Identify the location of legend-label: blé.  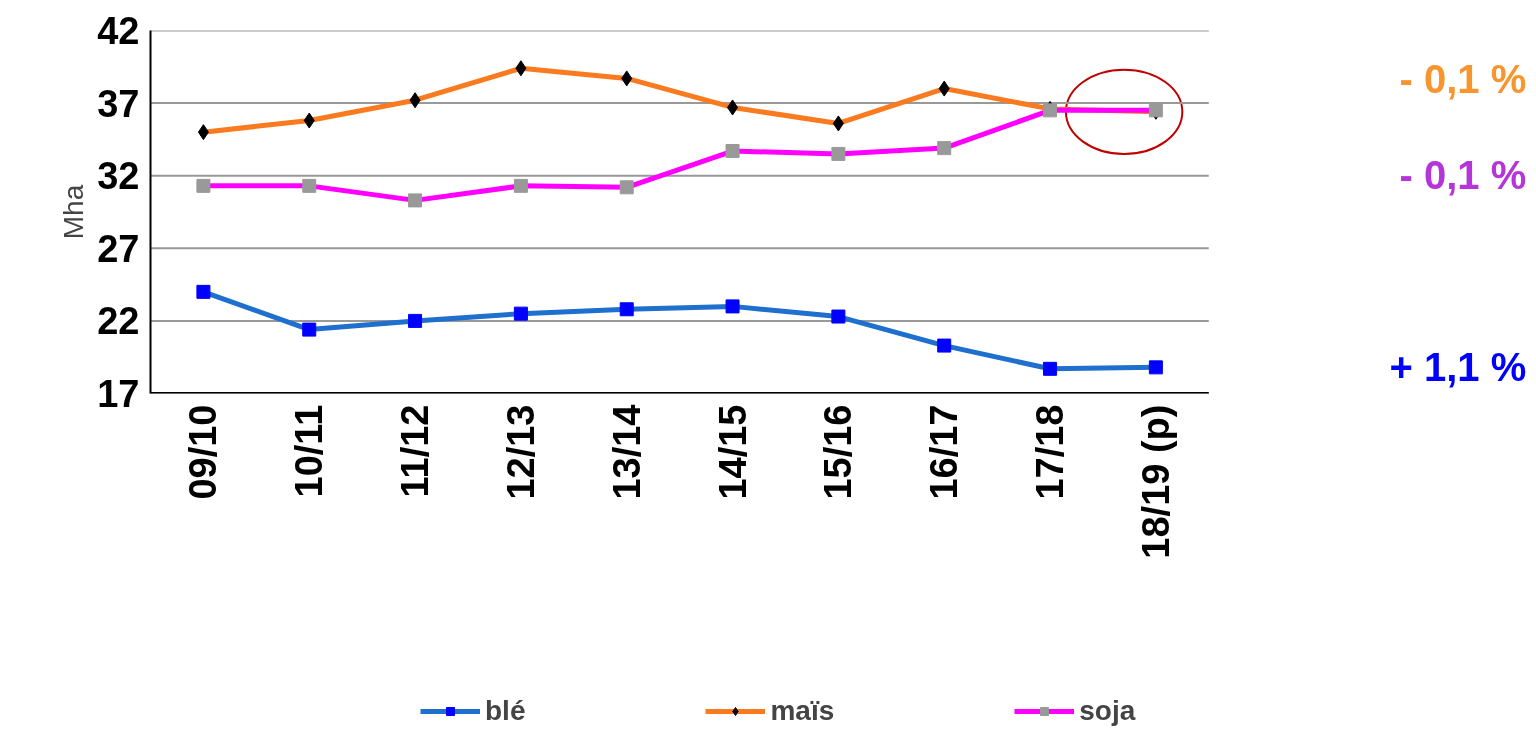
(505, 711).